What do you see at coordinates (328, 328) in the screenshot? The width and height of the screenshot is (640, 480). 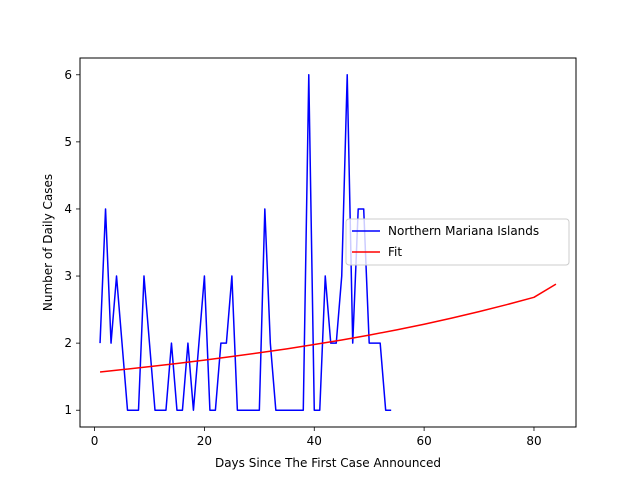 I see `series-line-fit` at bounding box center [328, 328].